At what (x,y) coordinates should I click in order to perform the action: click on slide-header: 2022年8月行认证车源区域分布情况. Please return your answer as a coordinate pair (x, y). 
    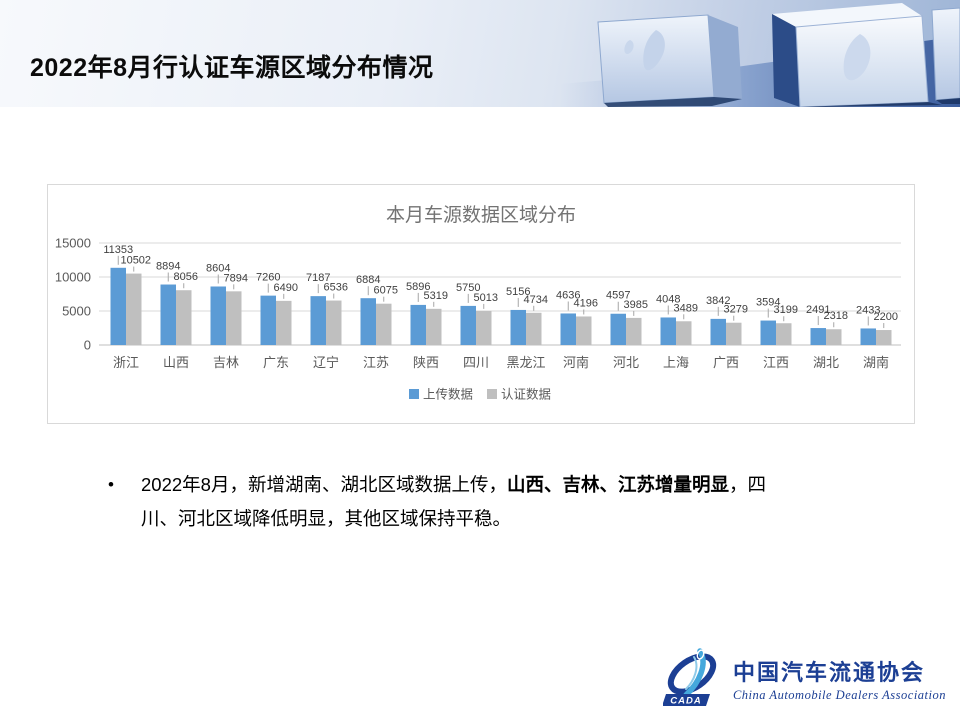
    Looking at the image, I should click on (480, 53).